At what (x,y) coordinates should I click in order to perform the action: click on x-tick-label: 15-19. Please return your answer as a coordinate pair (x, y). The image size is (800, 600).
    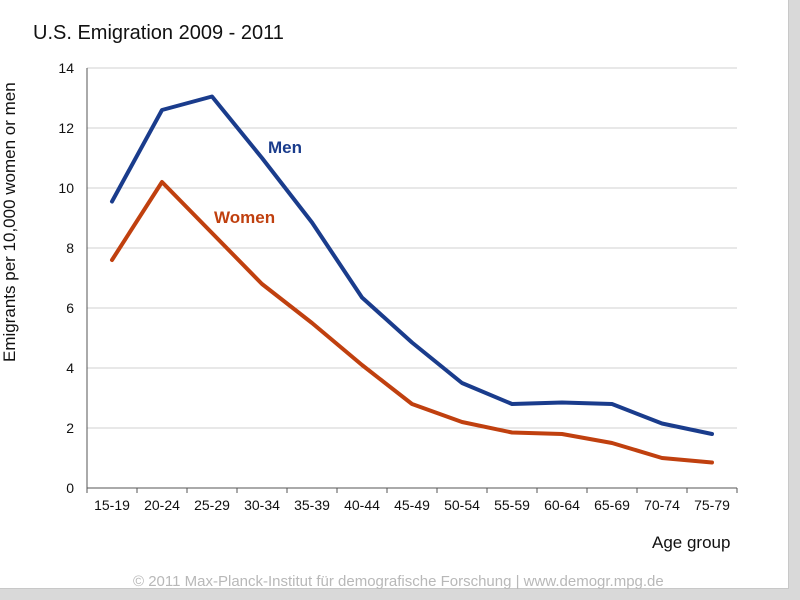
    Looking at the image, I should click on (112, 505).